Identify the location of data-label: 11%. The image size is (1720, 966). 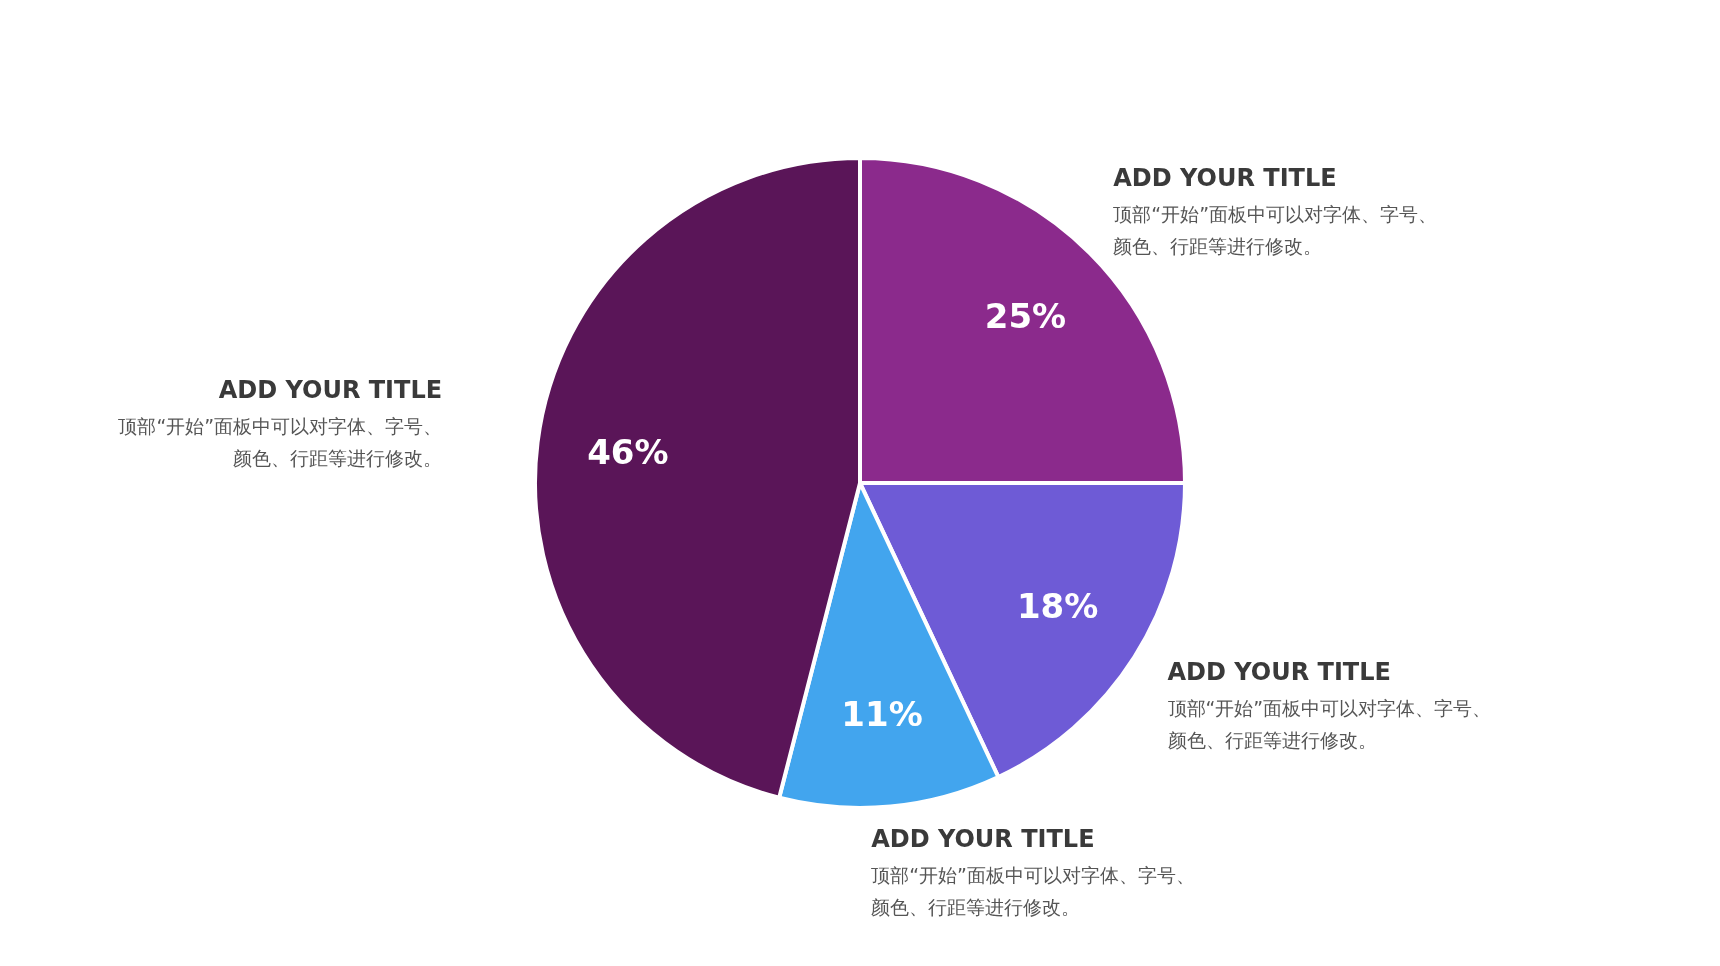
(882, 713).